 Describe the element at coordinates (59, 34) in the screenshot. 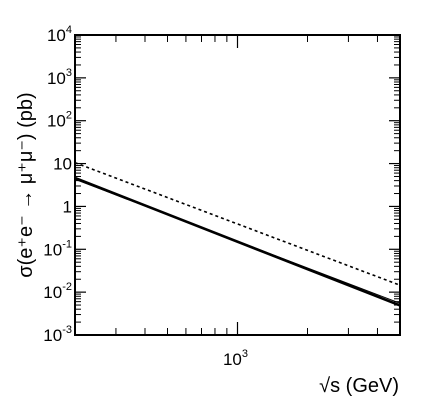

I see `y-tick-label: 10⁴` at that location.